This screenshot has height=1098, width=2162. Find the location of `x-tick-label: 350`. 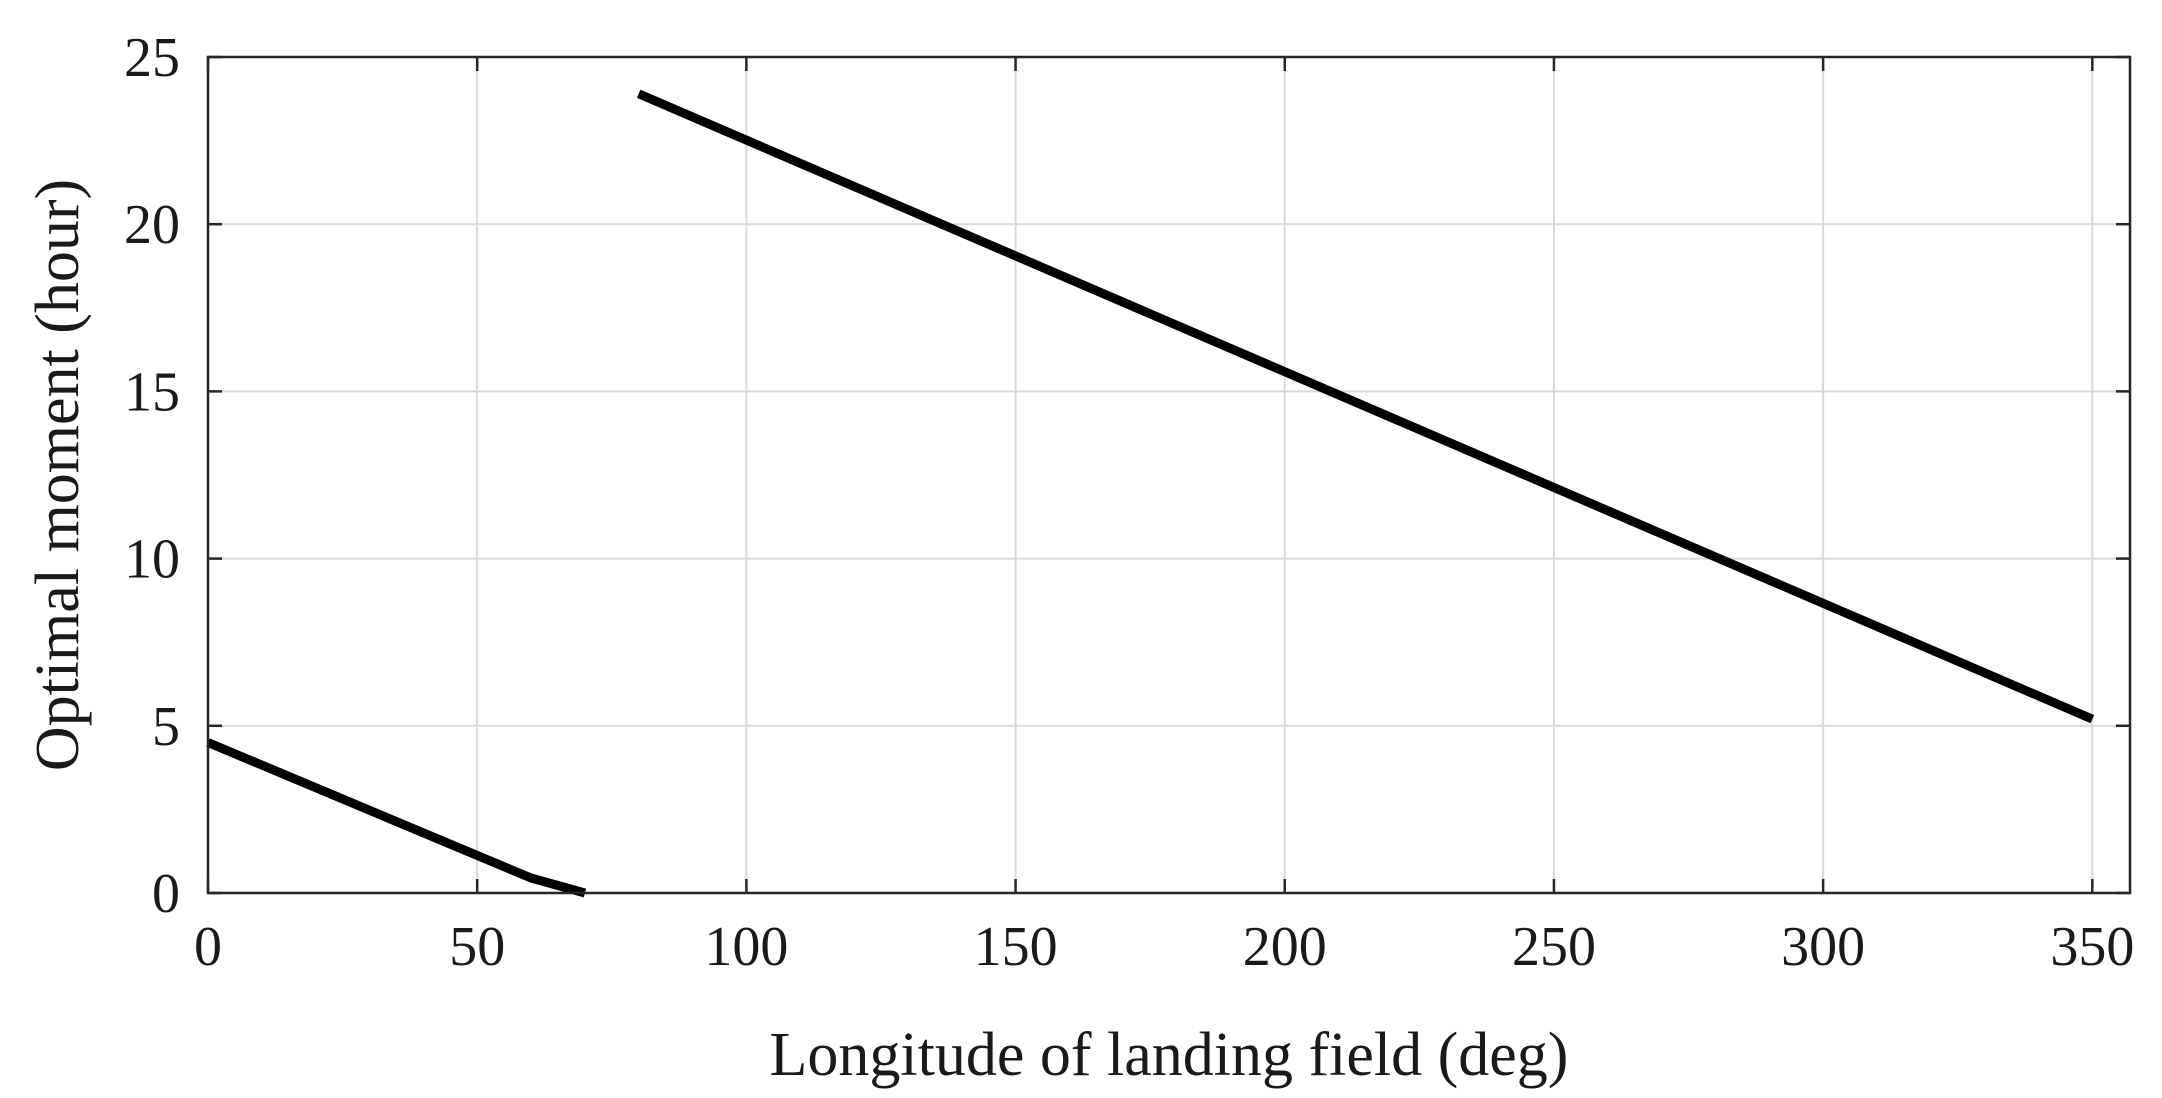

x-tick-label: 350 is located at coordinates (2092, 947).